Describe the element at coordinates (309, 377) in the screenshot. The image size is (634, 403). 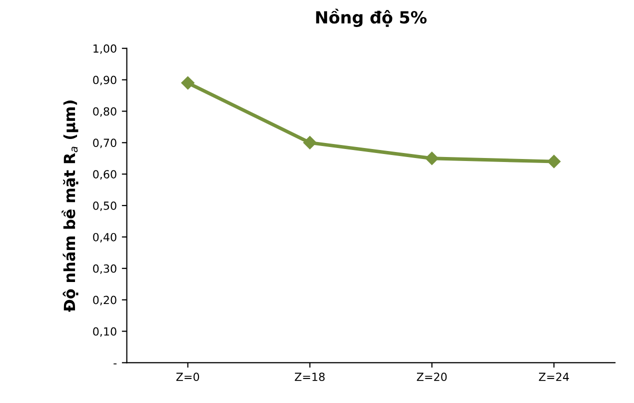
I see `x-tick-label: Z=18` at that location.